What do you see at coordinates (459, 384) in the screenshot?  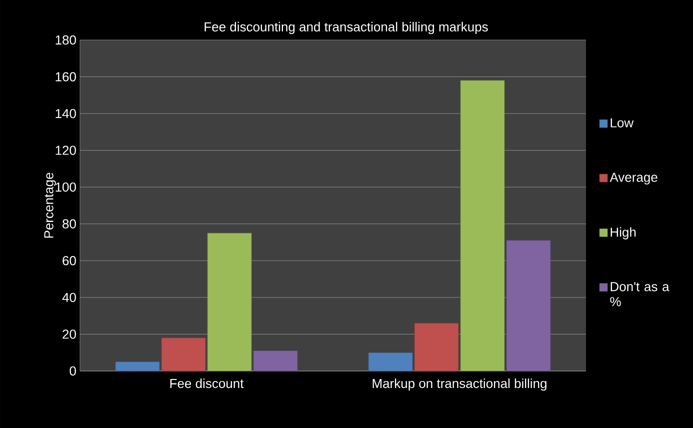 I see `x-tick-label: Markup on transactional billing` at bounding box center [459, 384].